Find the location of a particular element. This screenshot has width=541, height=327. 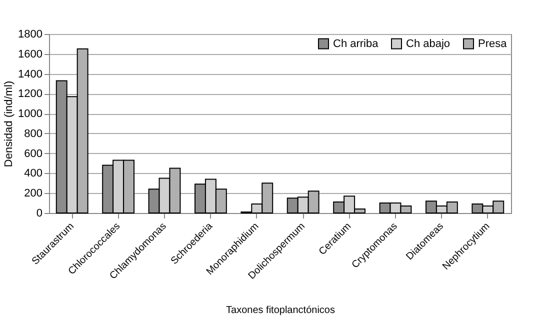

y-tick-label: 1200 is located at coordinates (30, 94).